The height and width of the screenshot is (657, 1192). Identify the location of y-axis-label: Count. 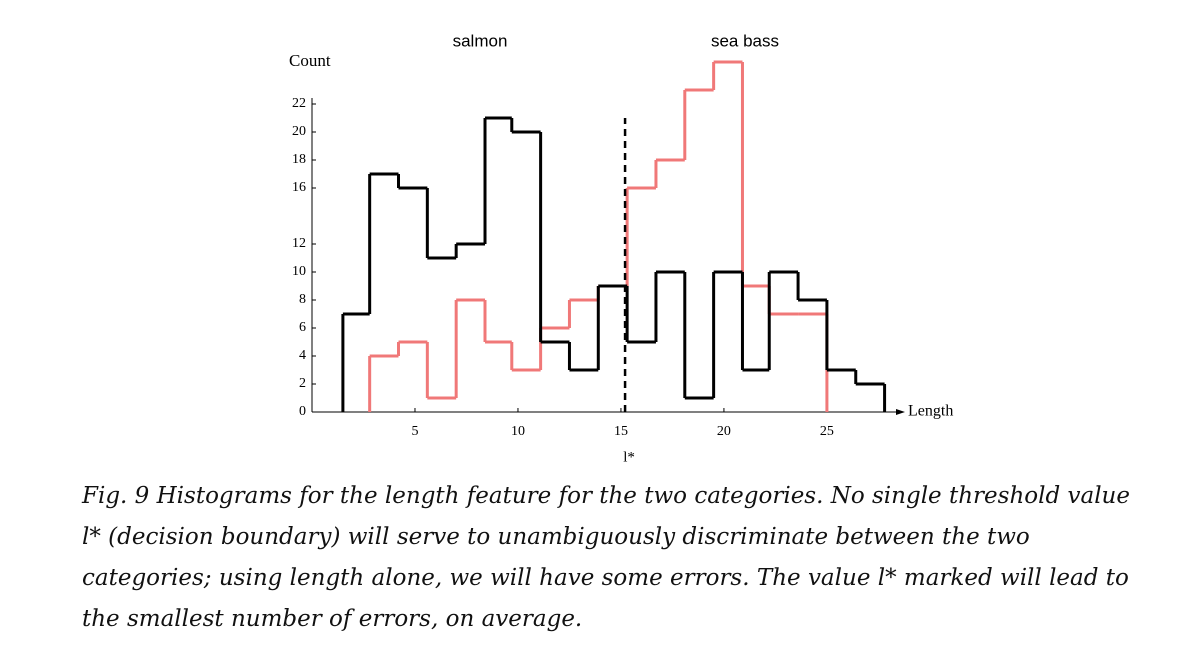
(310, 60).